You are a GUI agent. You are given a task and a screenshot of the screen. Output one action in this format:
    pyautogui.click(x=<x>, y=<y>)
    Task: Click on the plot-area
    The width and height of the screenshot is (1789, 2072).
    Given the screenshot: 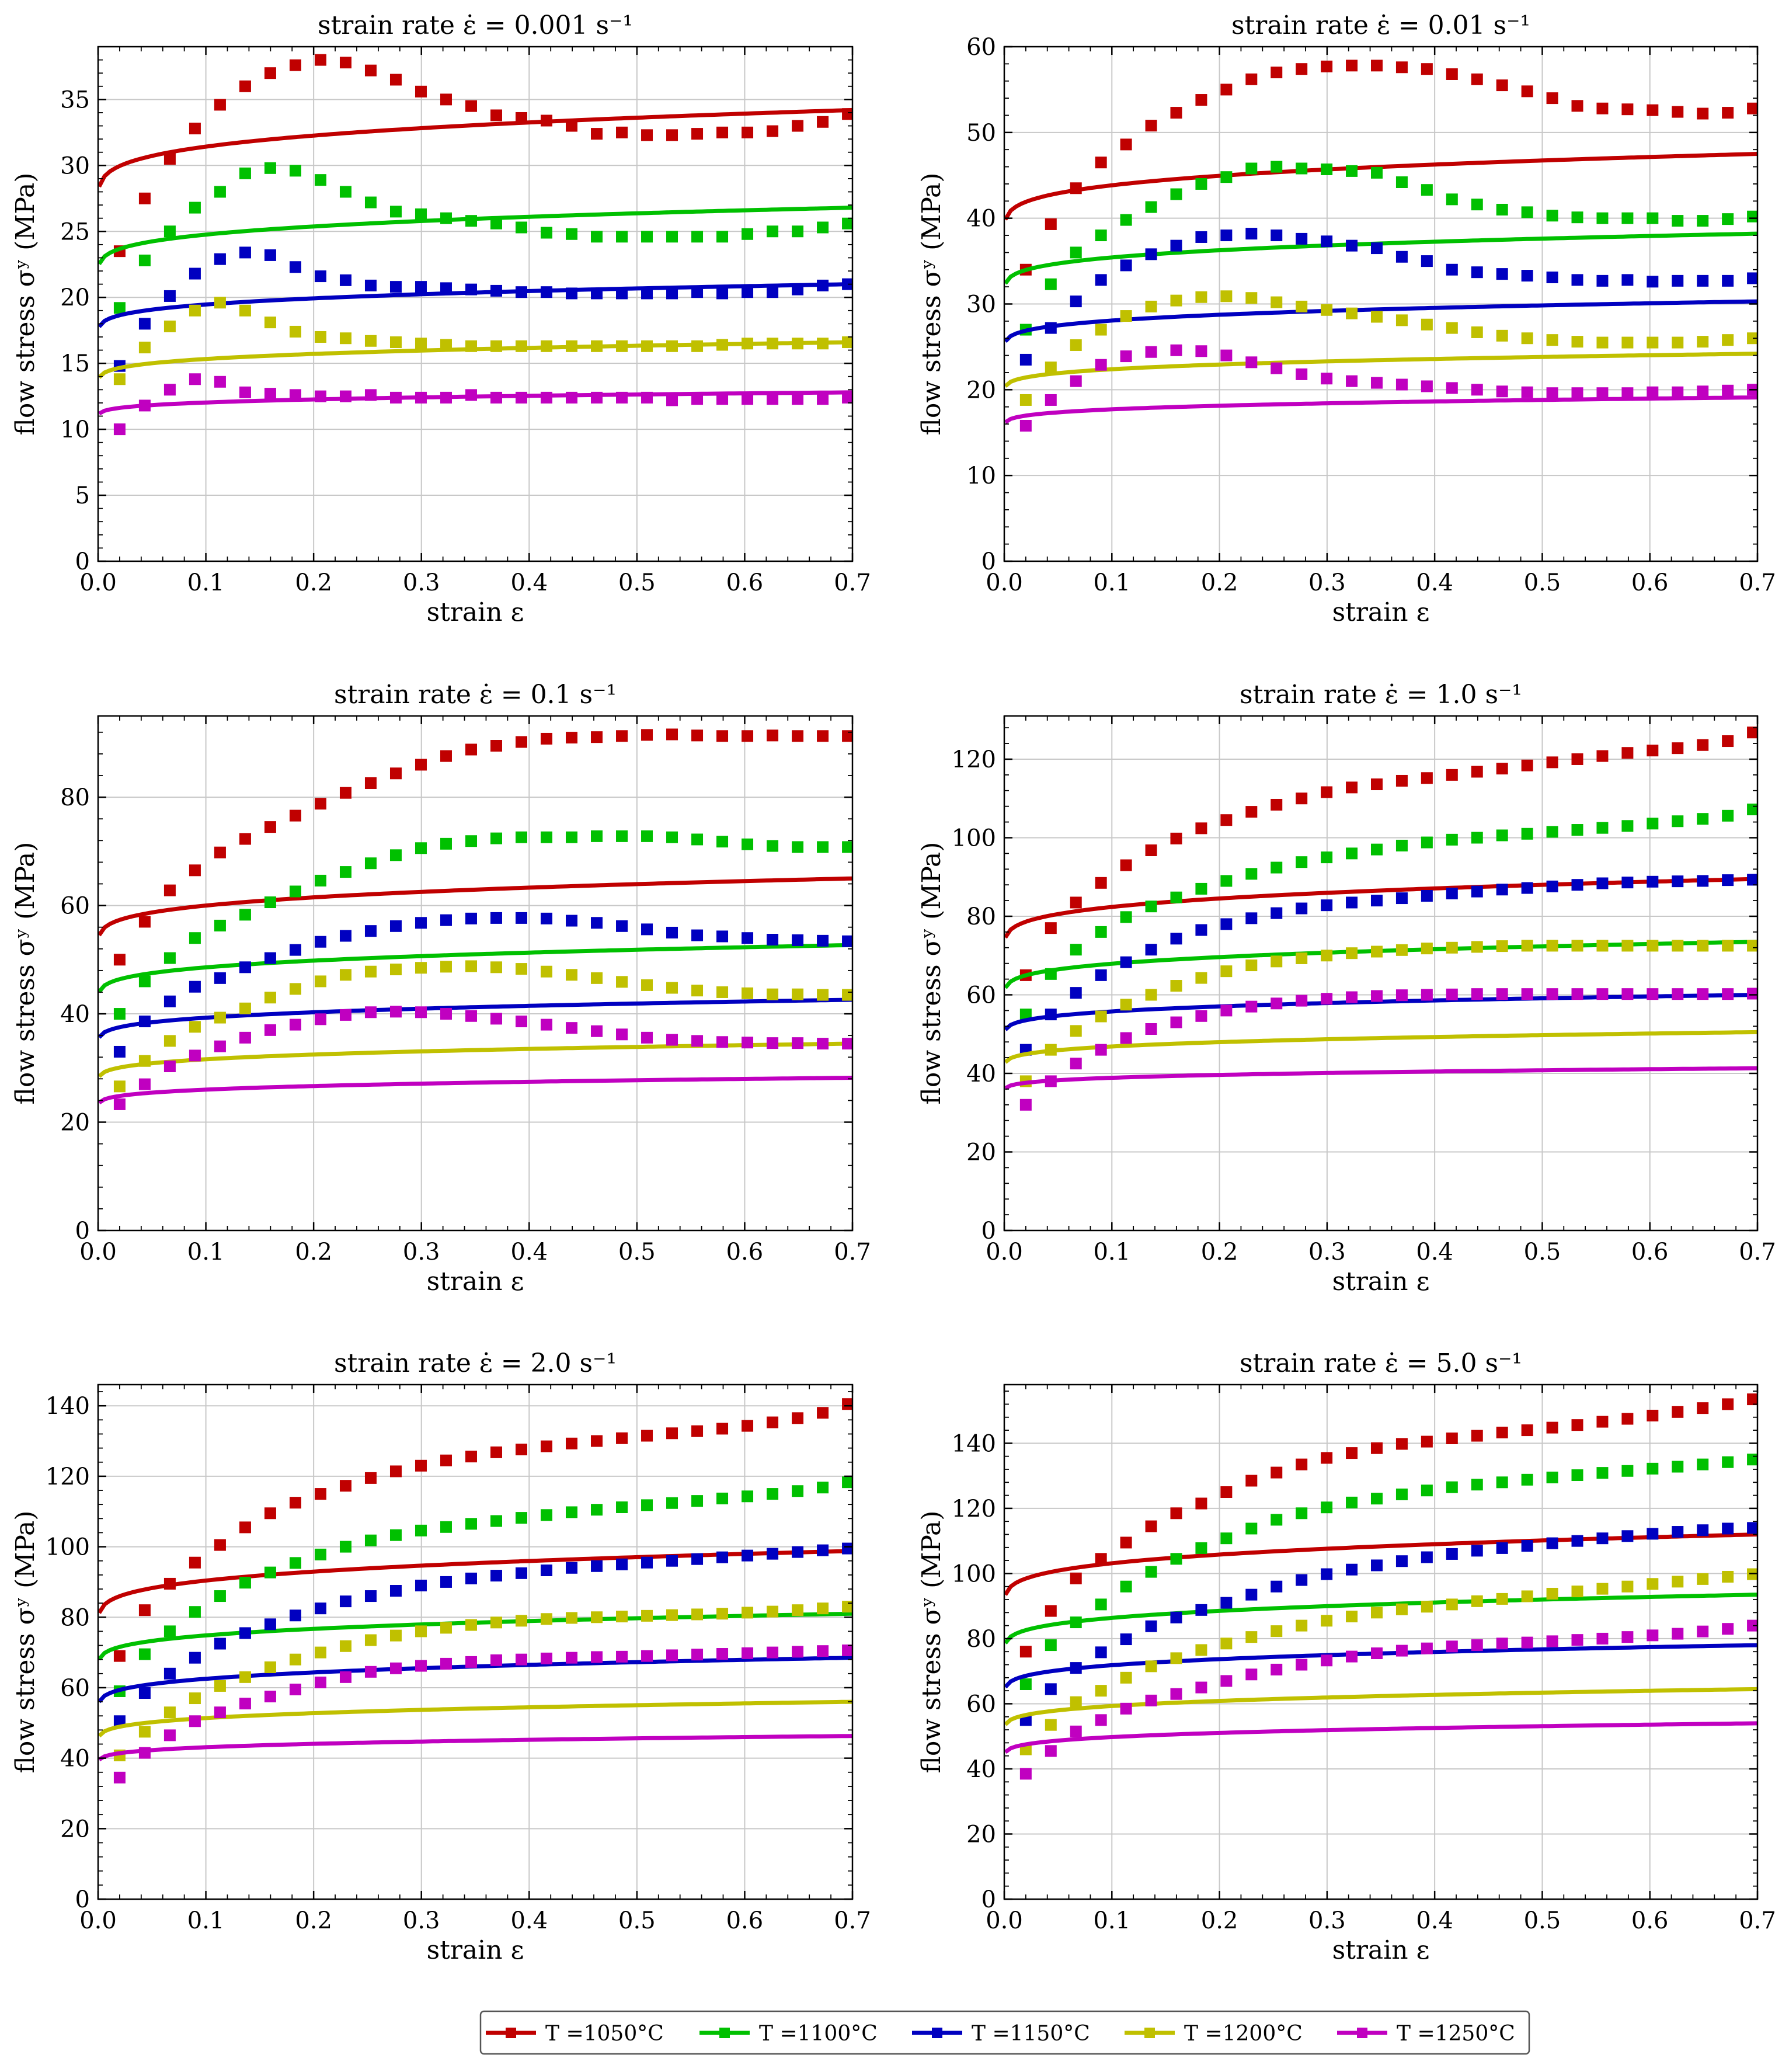 What is the action you would take?
    pyautogui.click(x=1380, y=918)
    